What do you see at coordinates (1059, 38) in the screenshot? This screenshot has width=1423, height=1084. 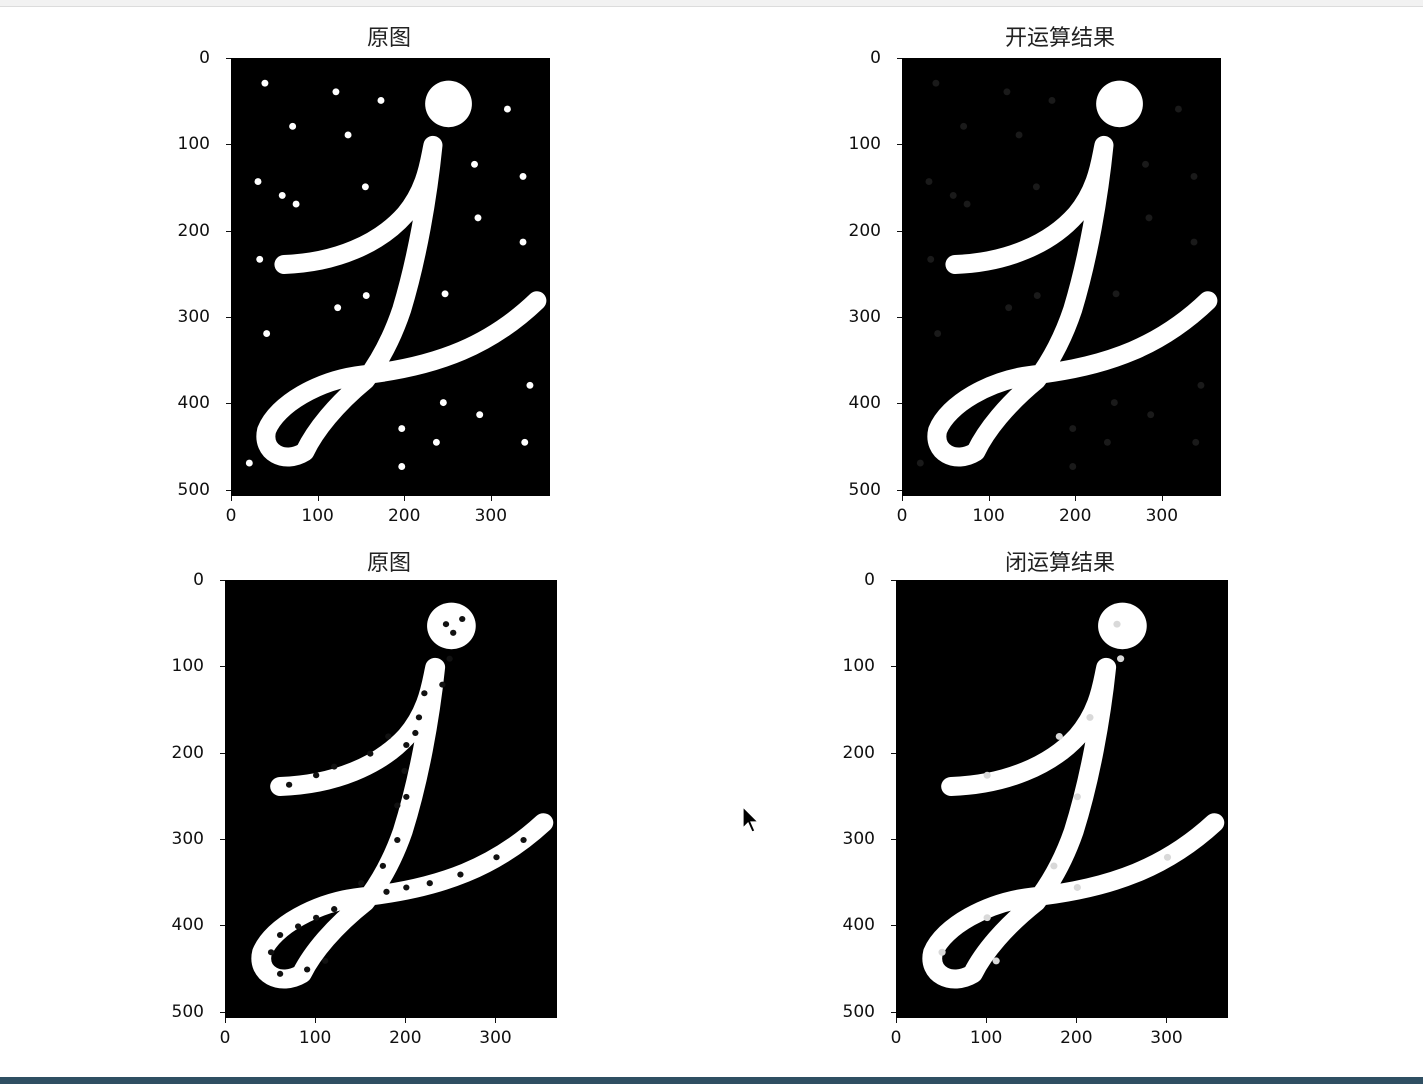 I see `subplot-title: 开运算结果` at bounding box center [1059, 38].